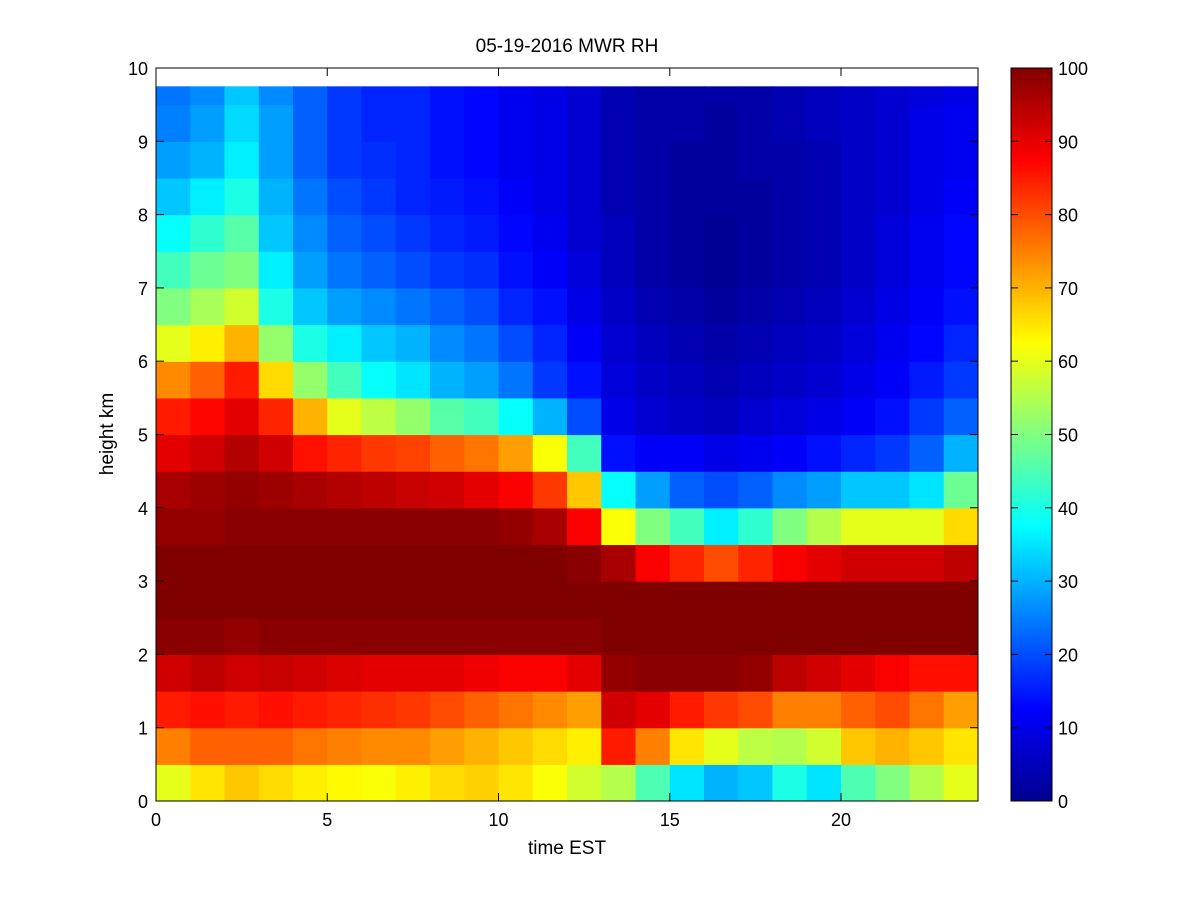  Describe the element at coordinates (156, 820) in the screenshot. I see `x-tick-label: 0` at that location.